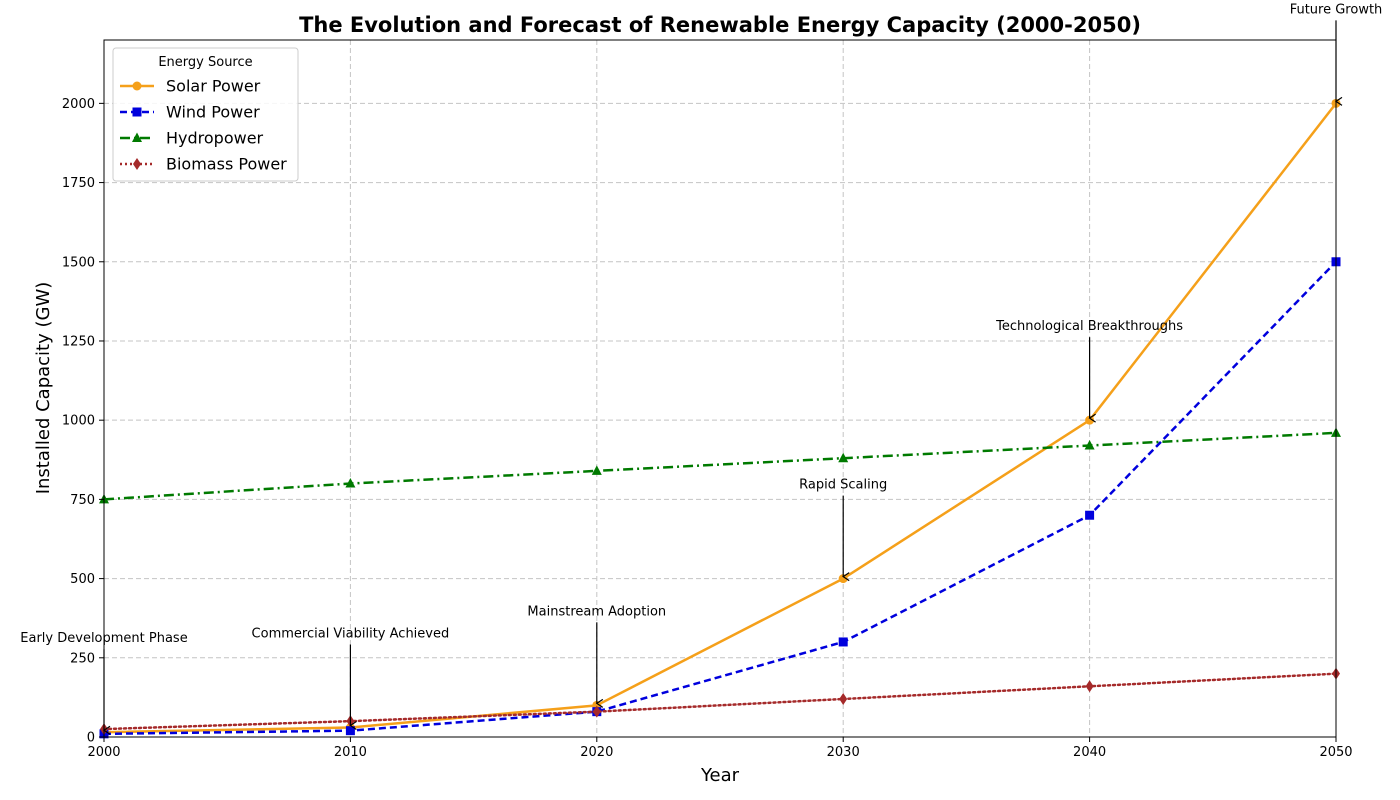  I want to click on legend-title: Energy Source, so click(205, 62).